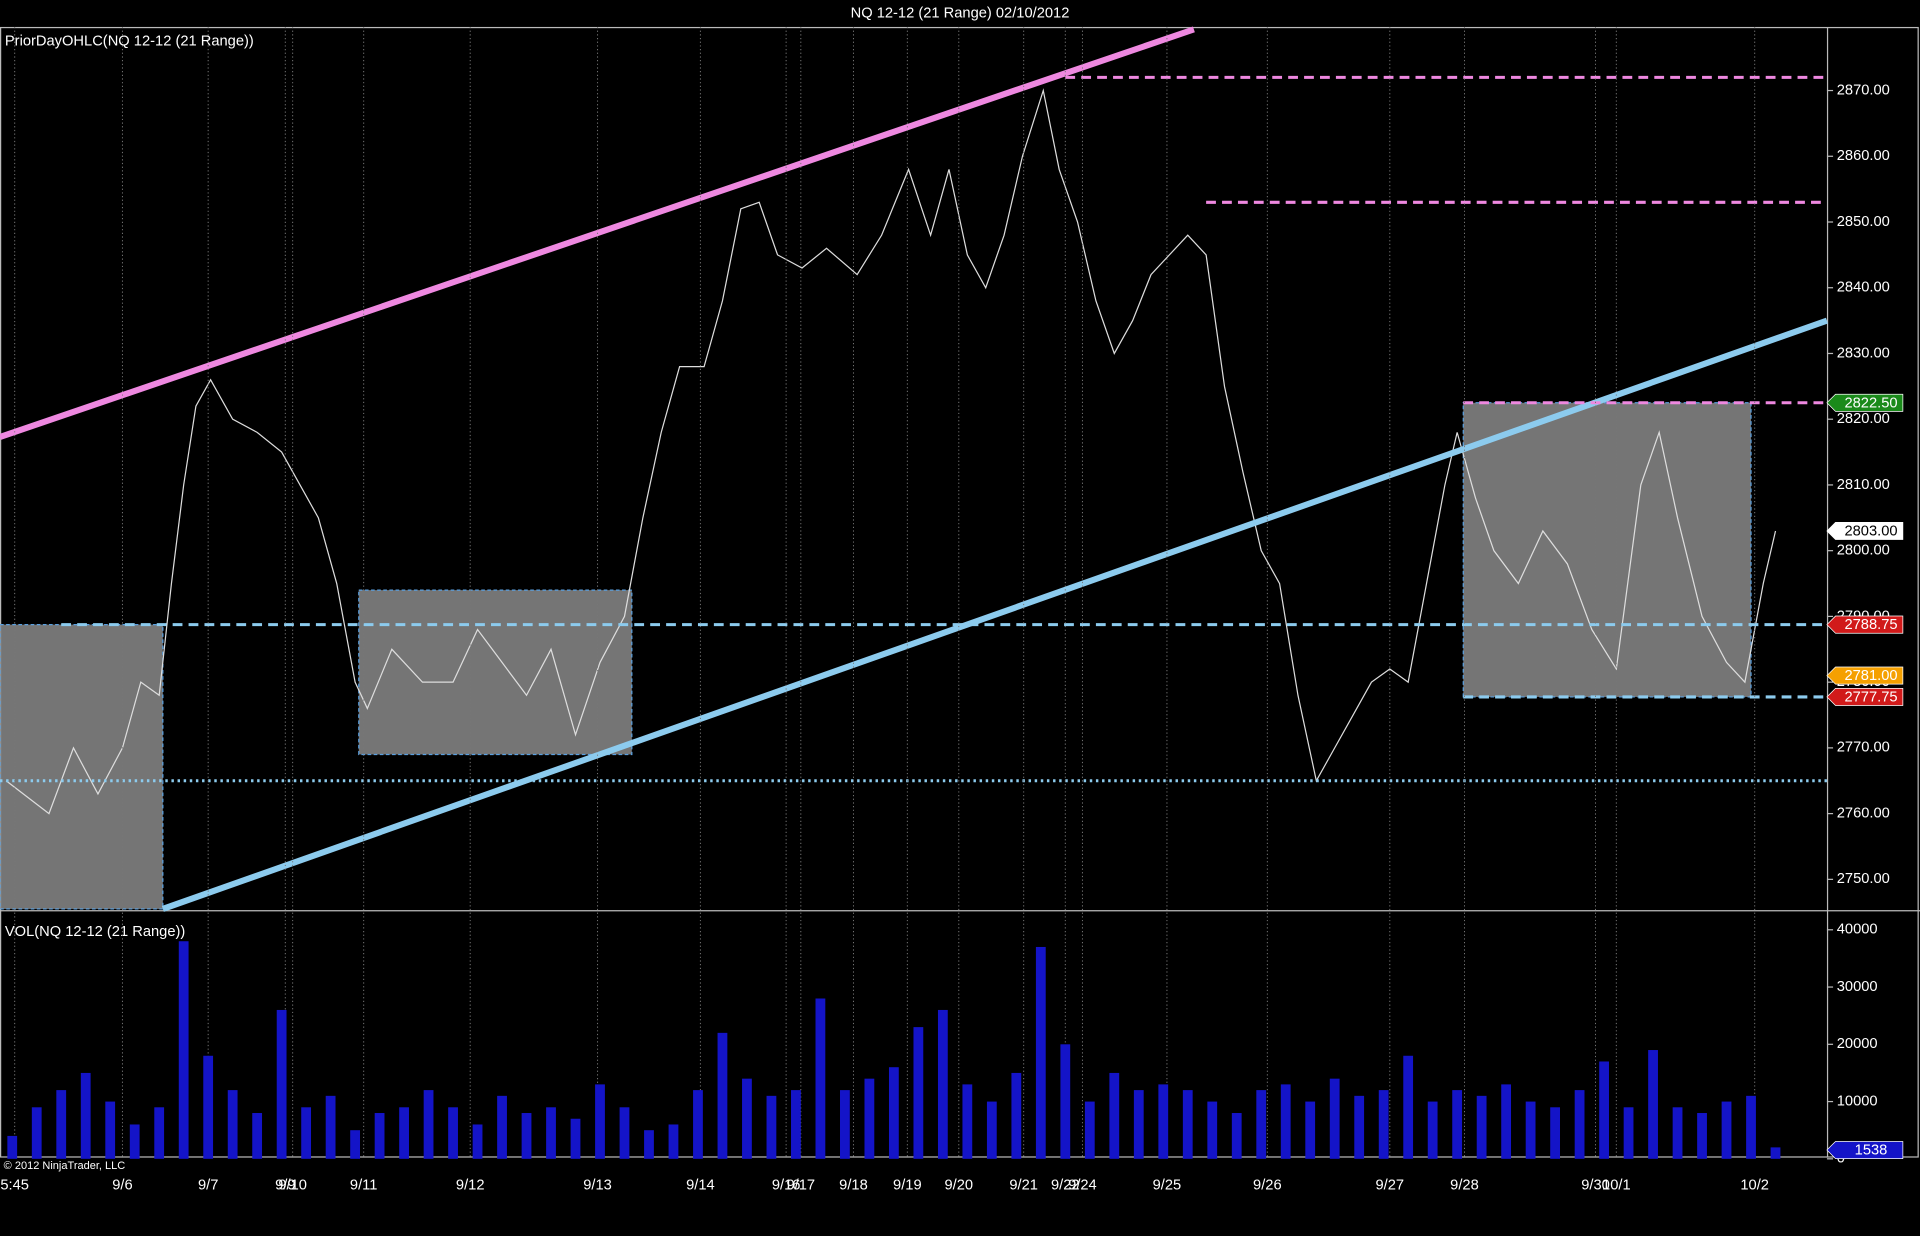 The height and width of the screenshot is (1236, 1920). I want to click on x-tick-label: 9/22, so click(1065, 1186).